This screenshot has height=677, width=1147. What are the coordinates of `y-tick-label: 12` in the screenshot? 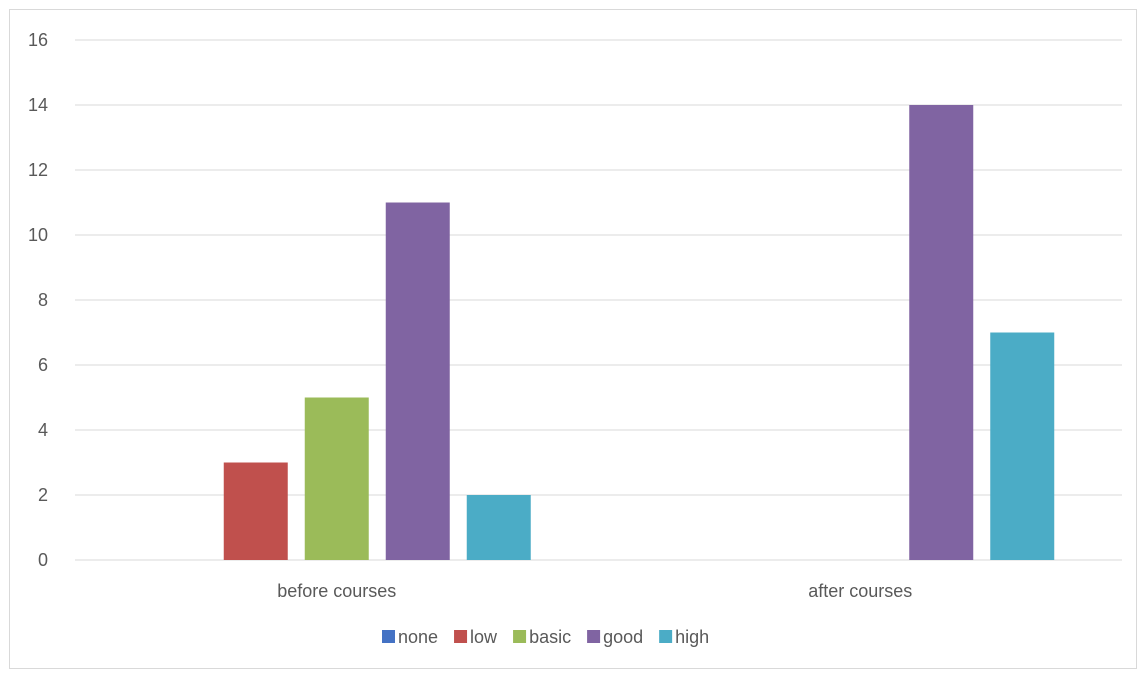 It's located at (38, 170).